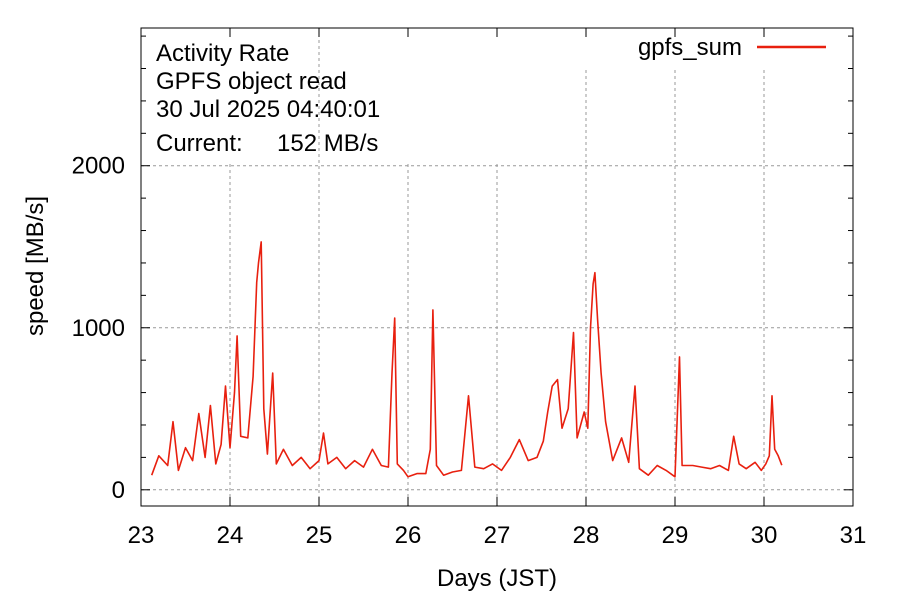  What do you see at coordinates (98, 166) in the screenshot?
I see `y-tick-label: 2000` at bounding box center [98, 166].